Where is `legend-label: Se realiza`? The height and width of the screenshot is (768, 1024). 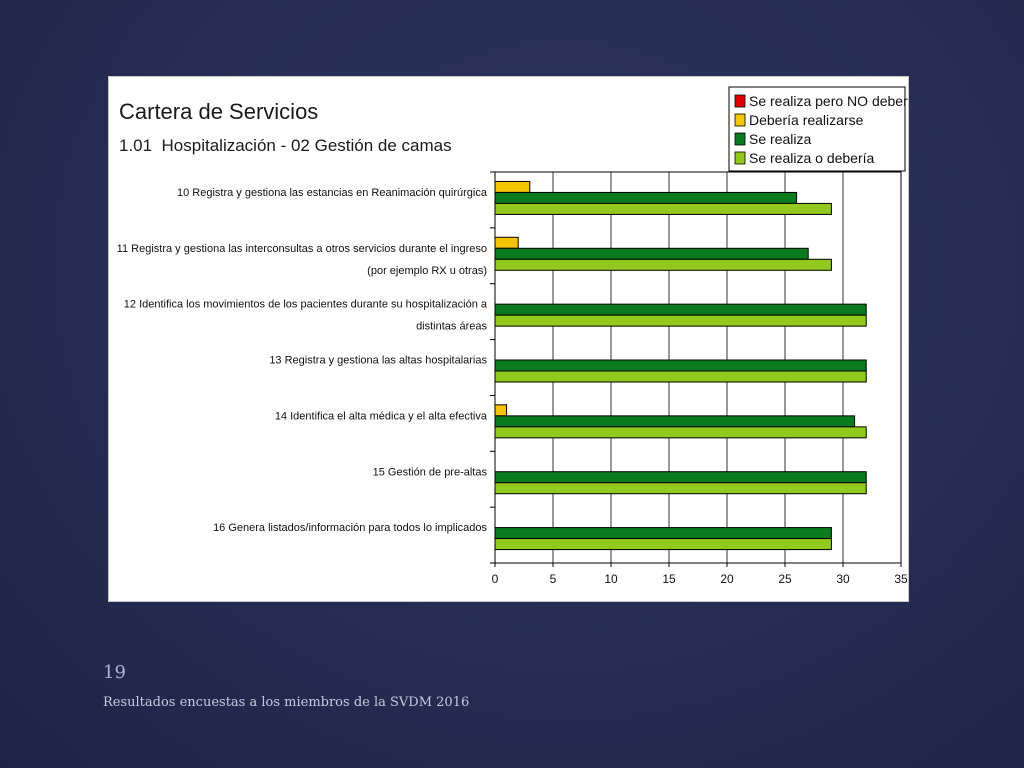
legend-label: Se realiza is located at coordinates (780, 139).